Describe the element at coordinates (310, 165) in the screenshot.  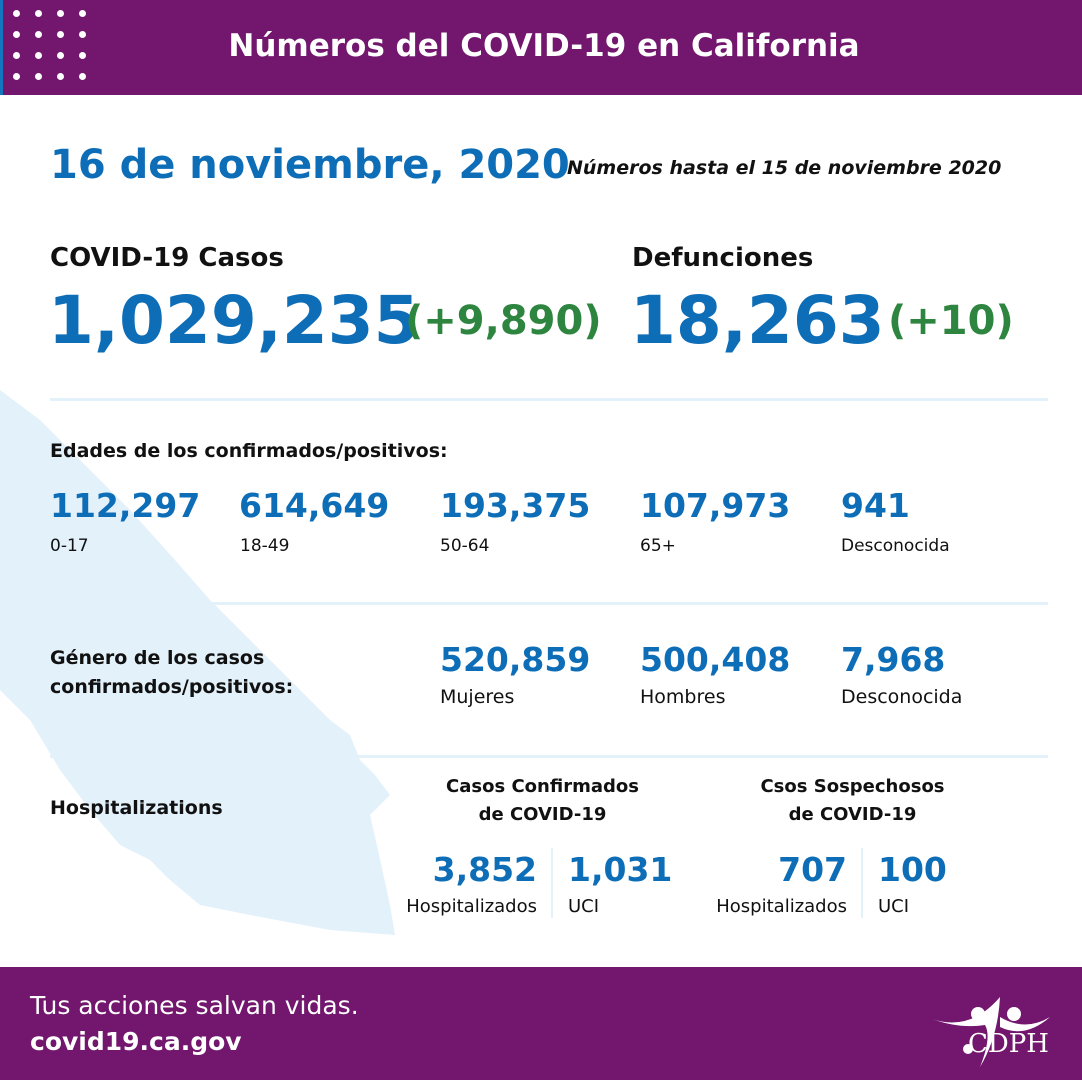
I see `report-date: 16 de noviembre, 2020` at that location.